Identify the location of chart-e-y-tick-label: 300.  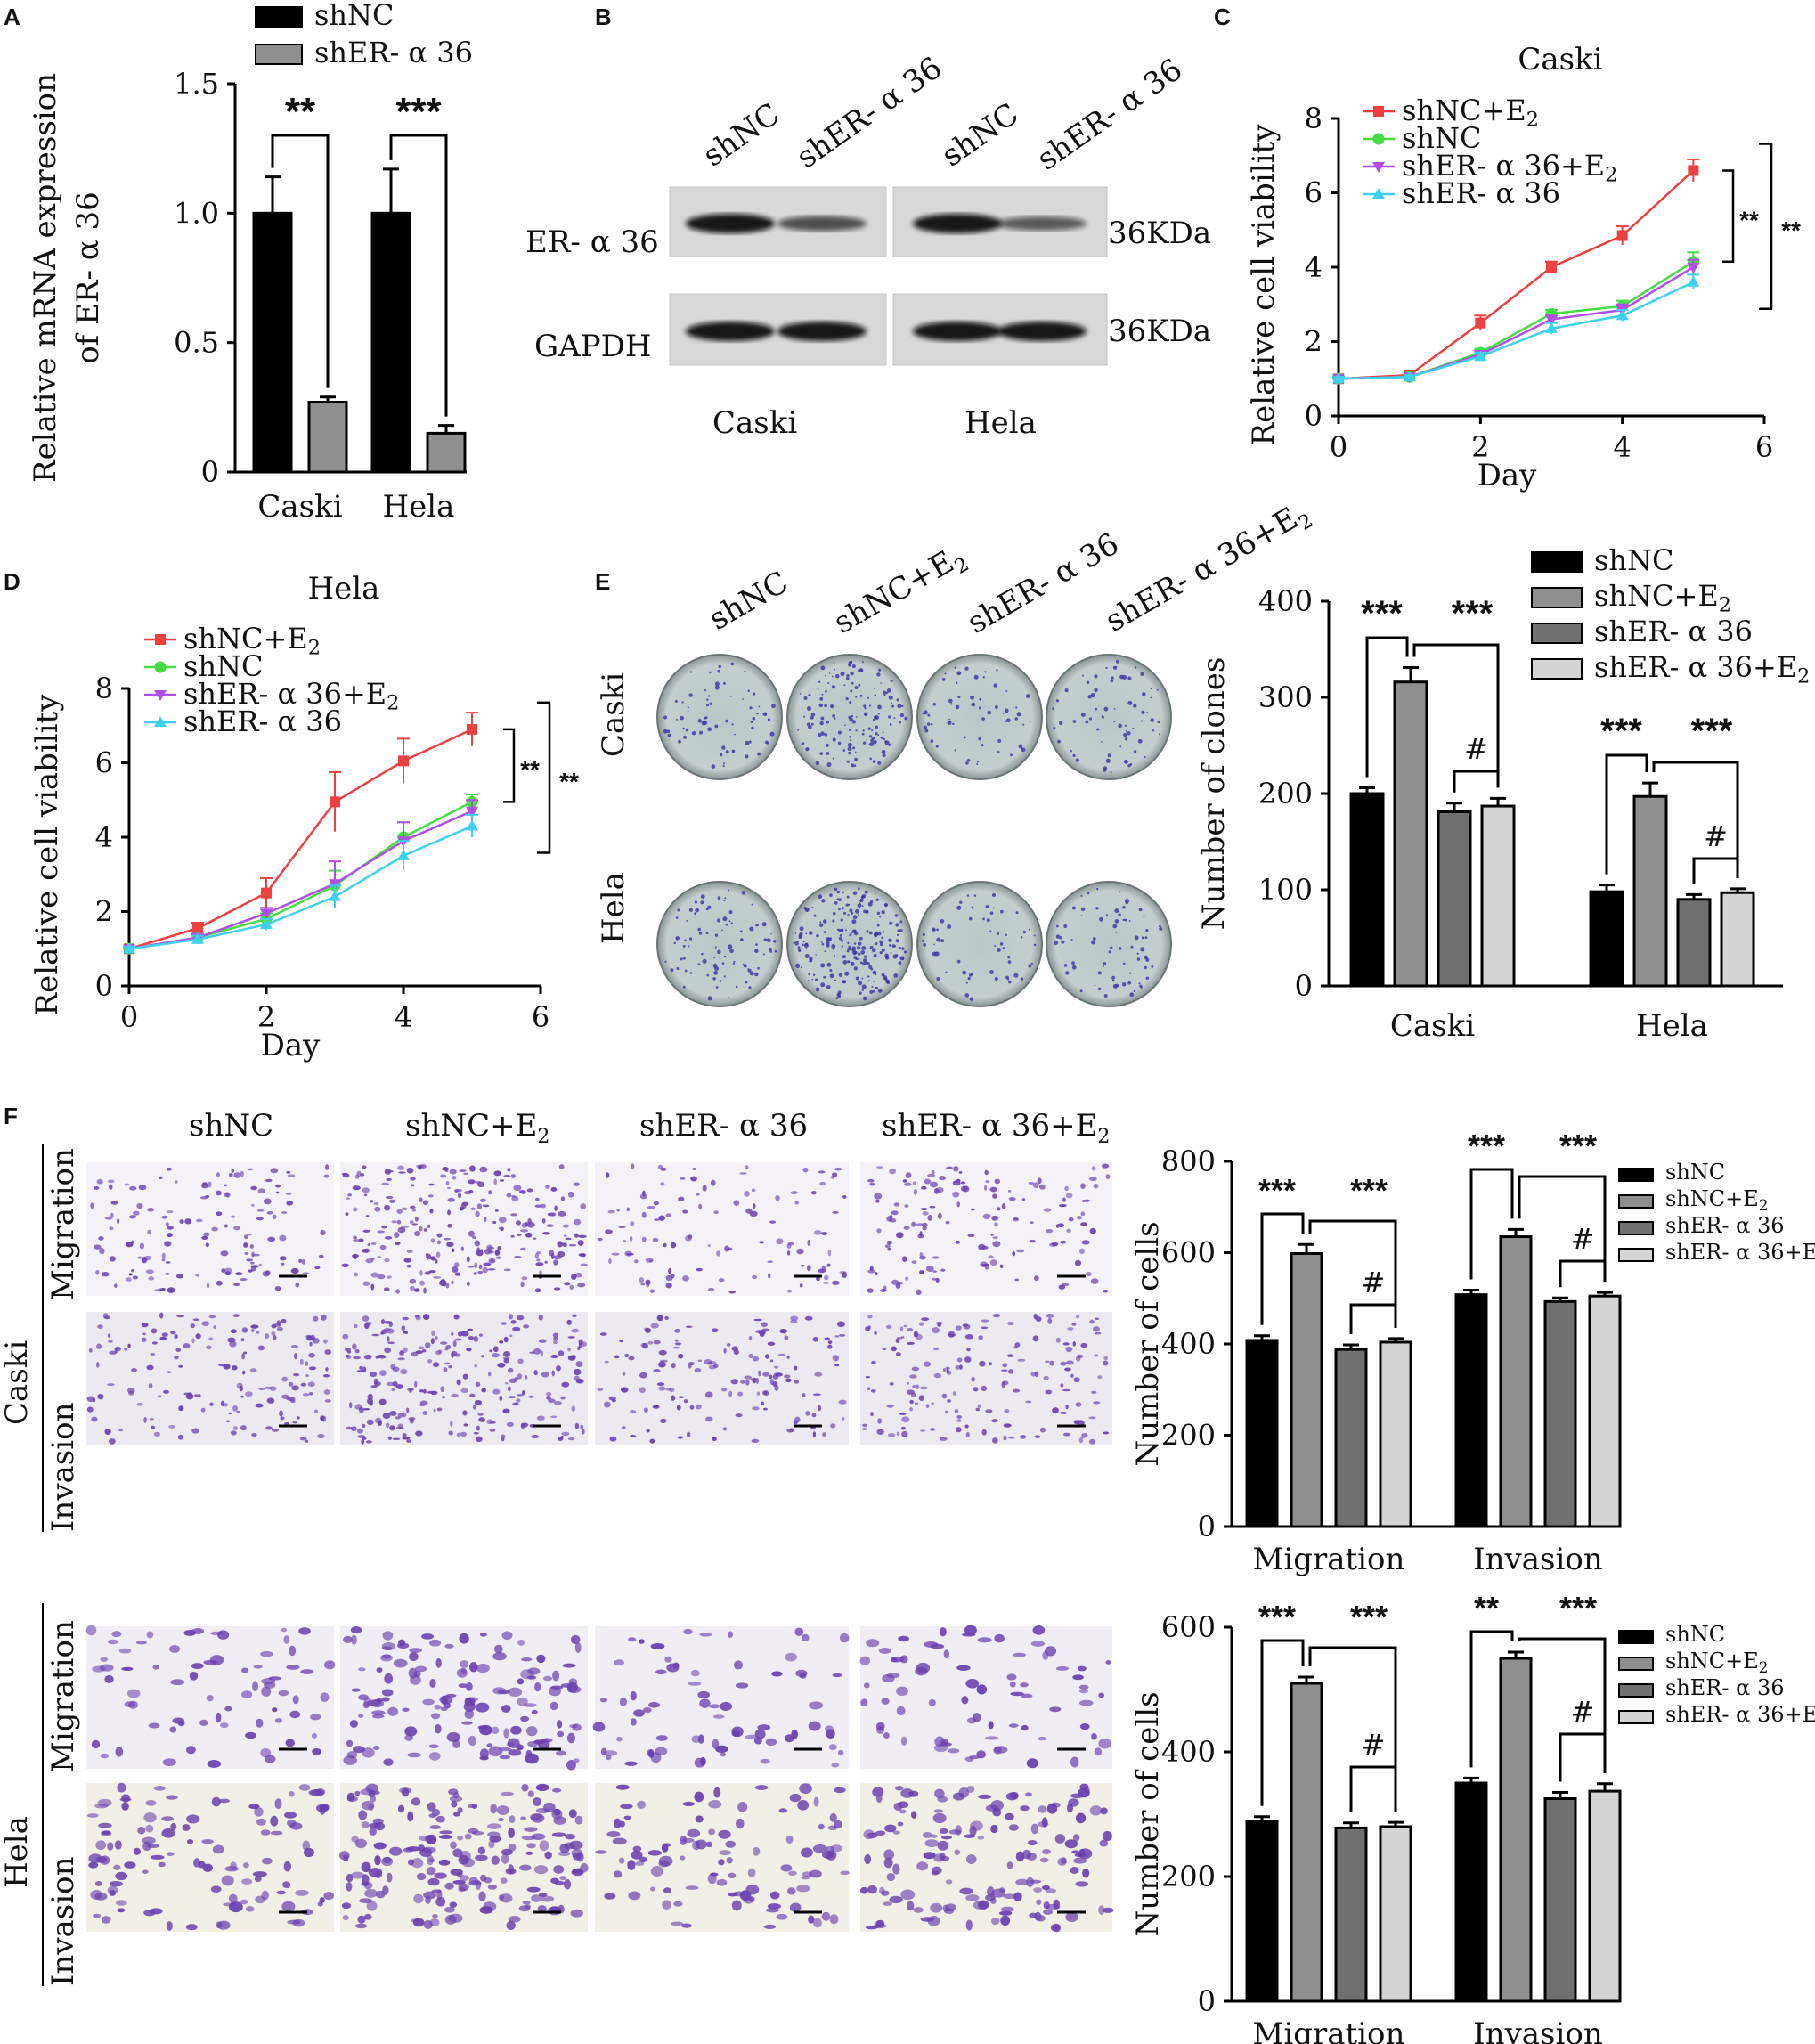
(1285, 697).